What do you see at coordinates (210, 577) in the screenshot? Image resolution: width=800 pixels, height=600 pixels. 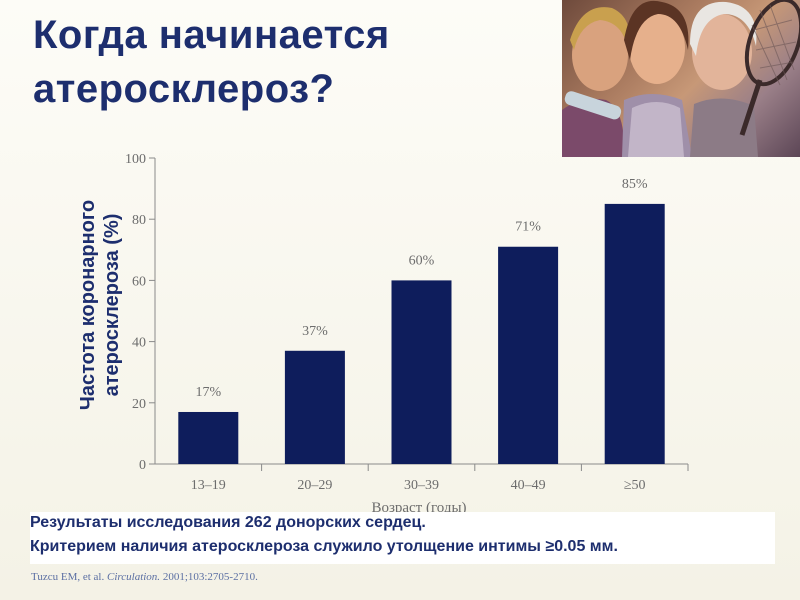 I see `citation-details: 2001;103:2705-2710.` at bounding box center [210, 577].